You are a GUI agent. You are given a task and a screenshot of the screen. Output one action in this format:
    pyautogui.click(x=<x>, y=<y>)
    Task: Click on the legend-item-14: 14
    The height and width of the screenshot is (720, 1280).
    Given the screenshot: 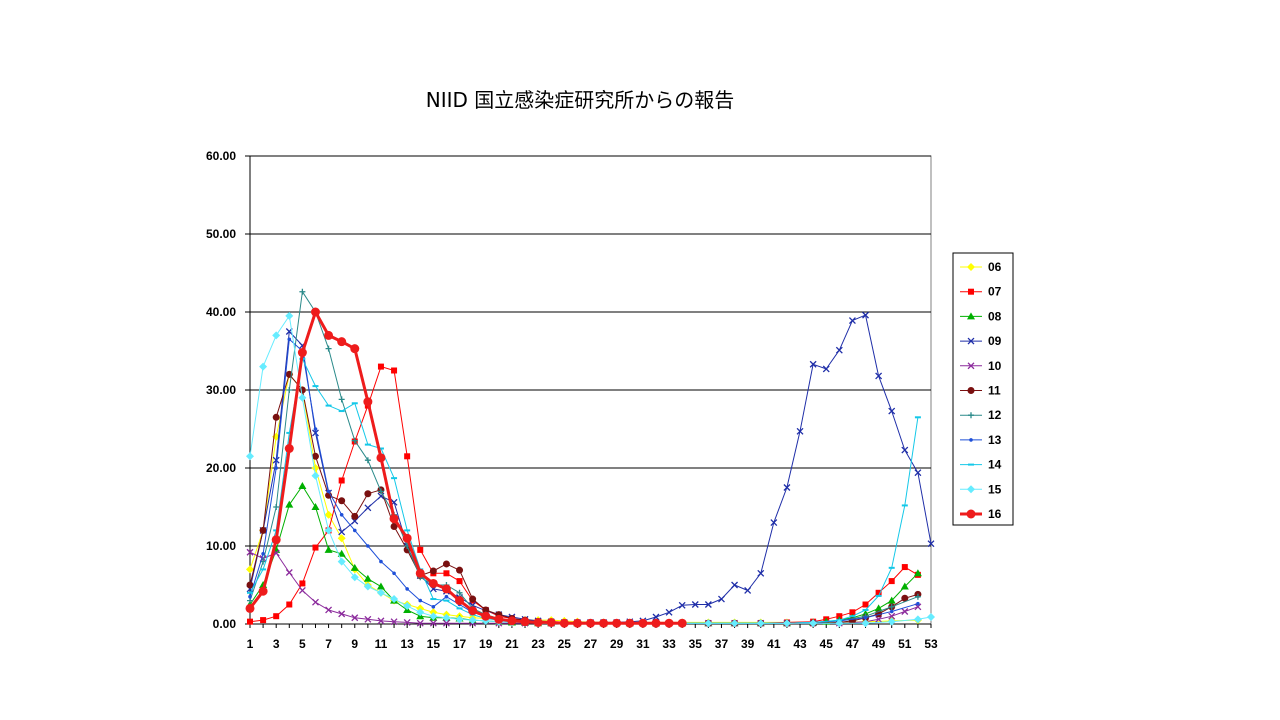 What is the action you would take?
    pyautogui.click(x=981, y=465)
    